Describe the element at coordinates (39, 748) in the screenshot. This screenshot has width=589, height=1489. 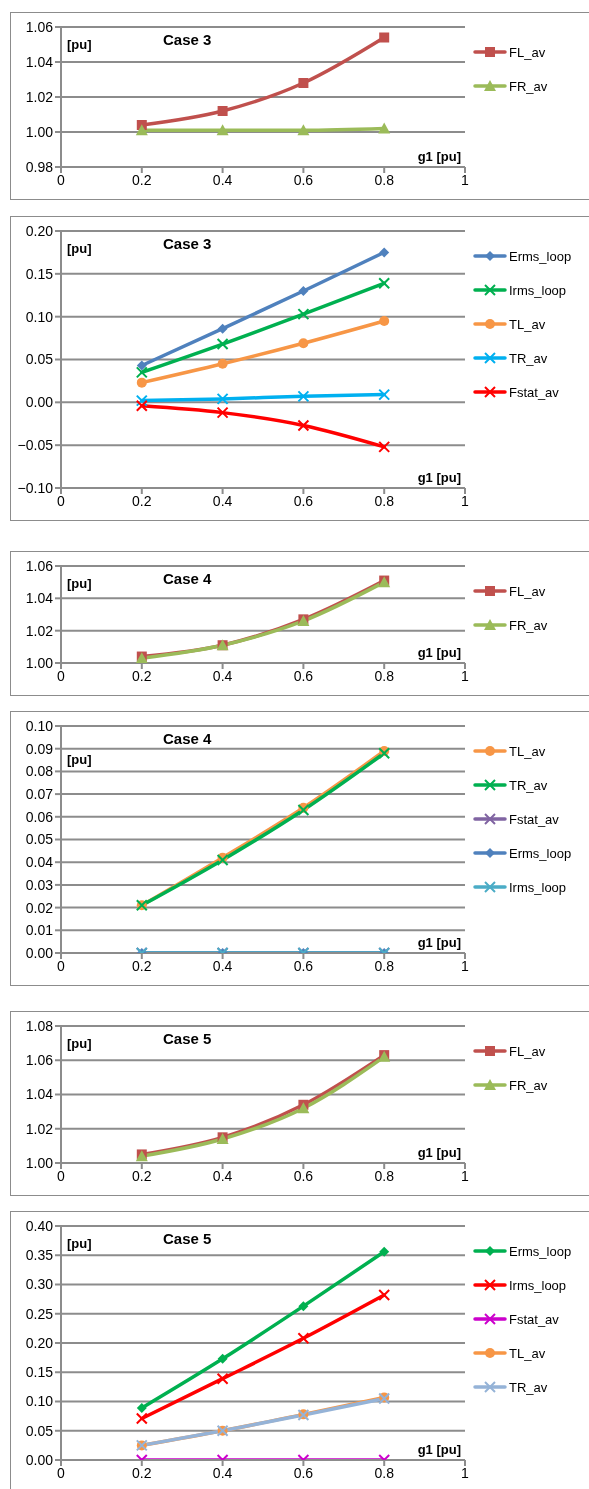
I see `y-tick-label: 0.09` at that location.